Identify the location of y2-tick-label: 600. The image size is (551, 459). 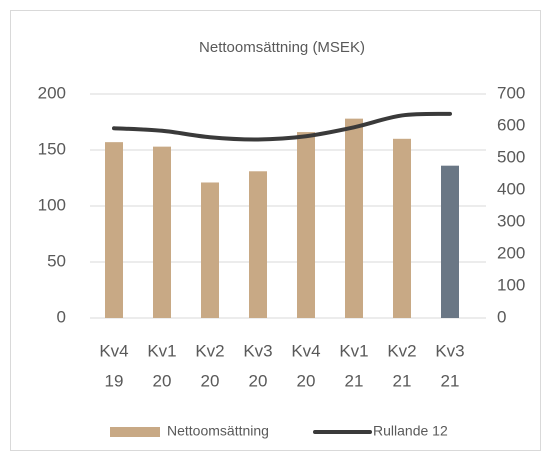
(511, 124).